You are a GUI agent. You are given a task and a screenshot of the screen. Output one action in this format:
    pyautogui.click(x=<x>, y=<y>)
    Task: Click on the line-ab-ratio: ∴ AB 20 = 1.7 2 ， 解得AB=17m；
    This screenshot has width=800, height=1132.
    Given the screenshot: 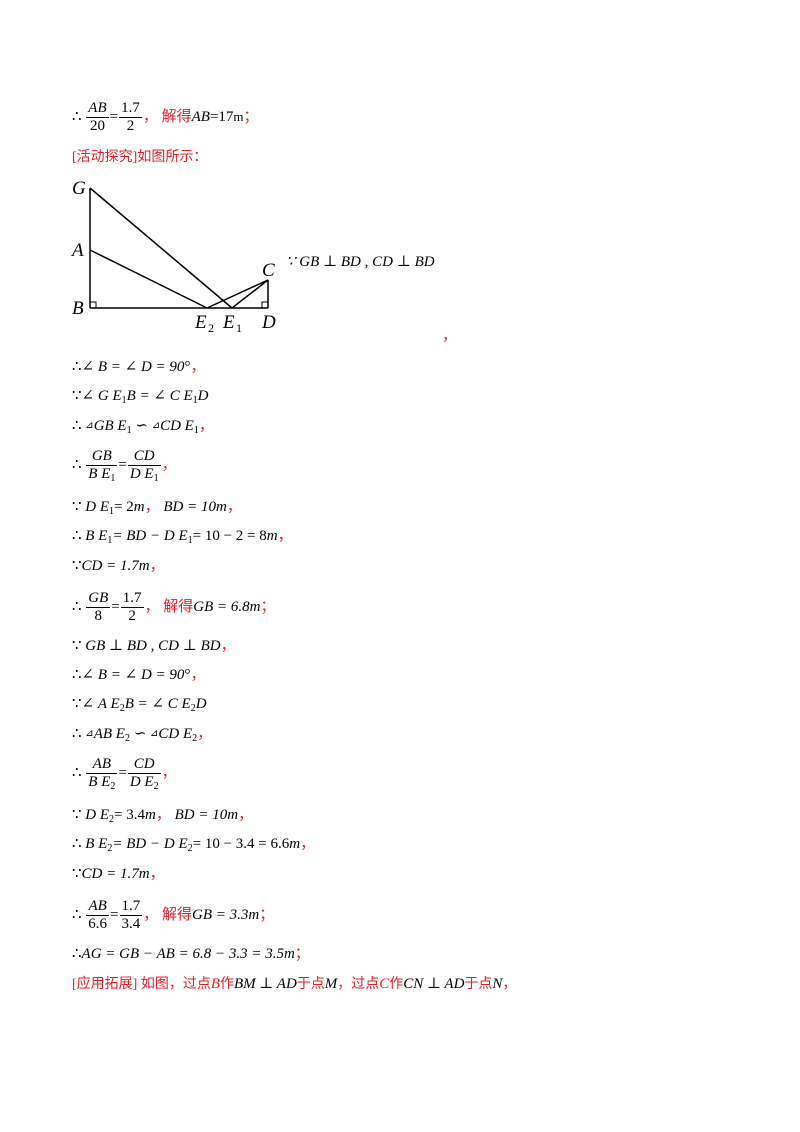 What is the action you would take?
    pyautogui.click(x=165, y=117)
    